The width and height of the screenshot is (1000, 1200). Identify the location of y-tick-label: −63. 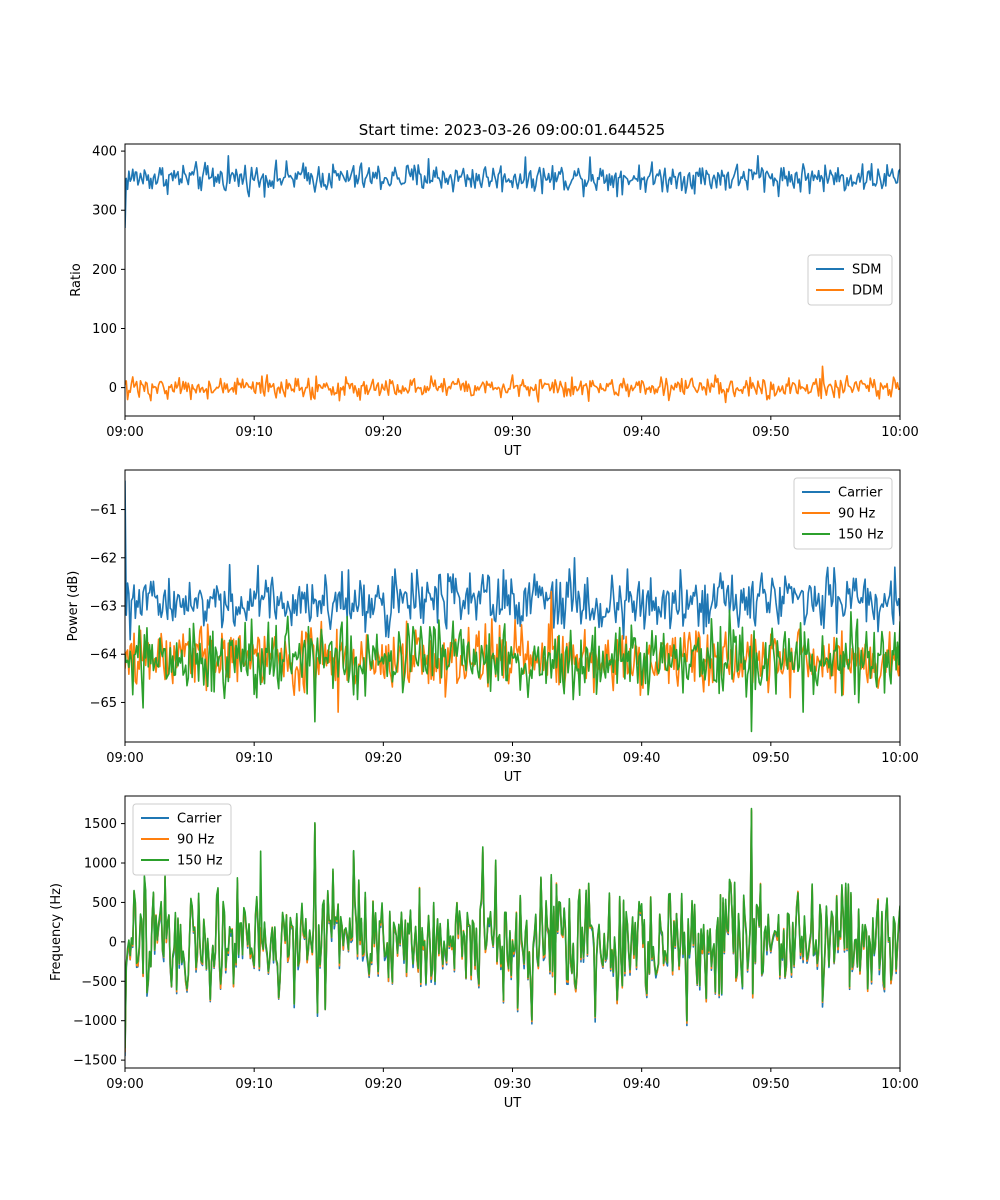
(103, 607).